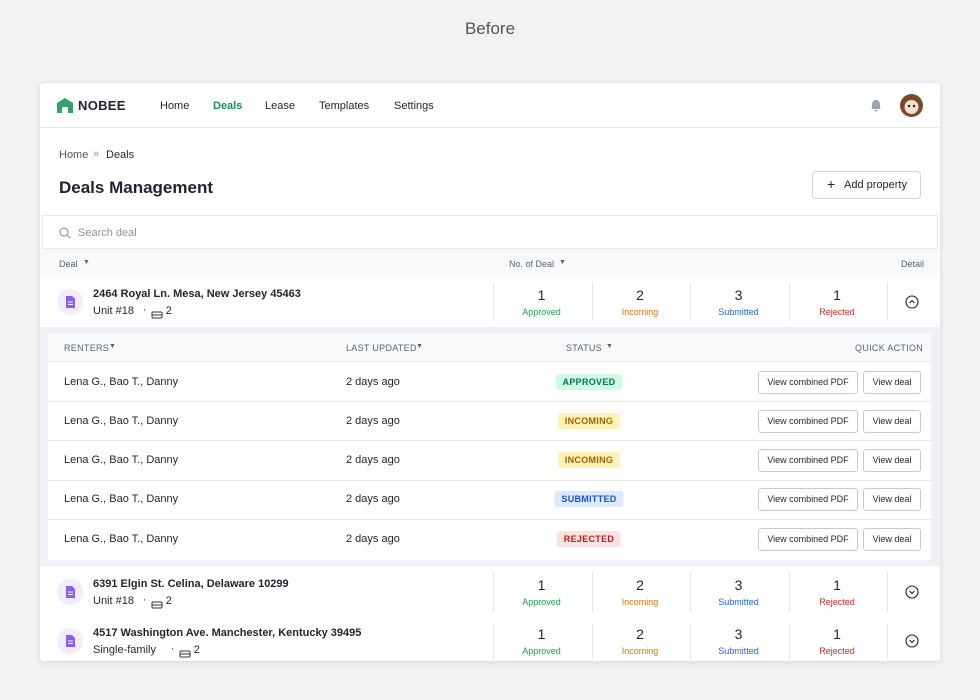  I want to click on search-placeholder: Search deal, so click(107, 233).